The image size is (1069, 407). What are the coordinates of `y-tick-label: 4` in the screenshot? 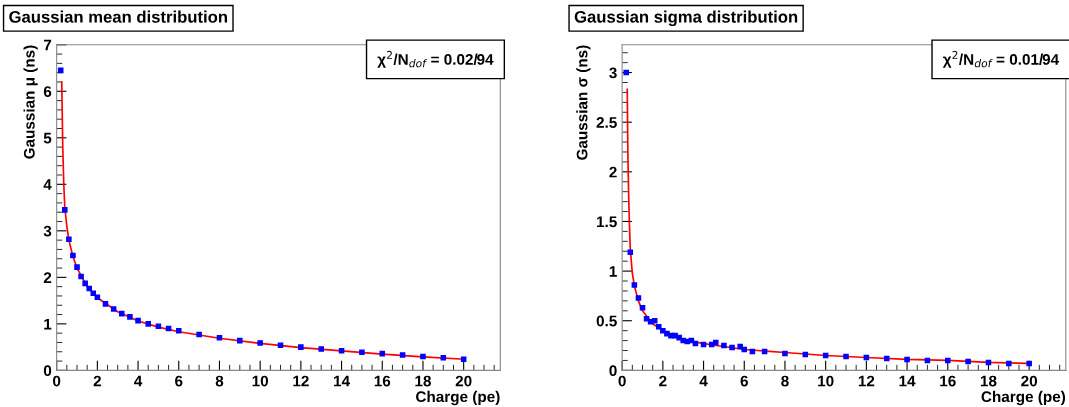 It's located at (47, 184).